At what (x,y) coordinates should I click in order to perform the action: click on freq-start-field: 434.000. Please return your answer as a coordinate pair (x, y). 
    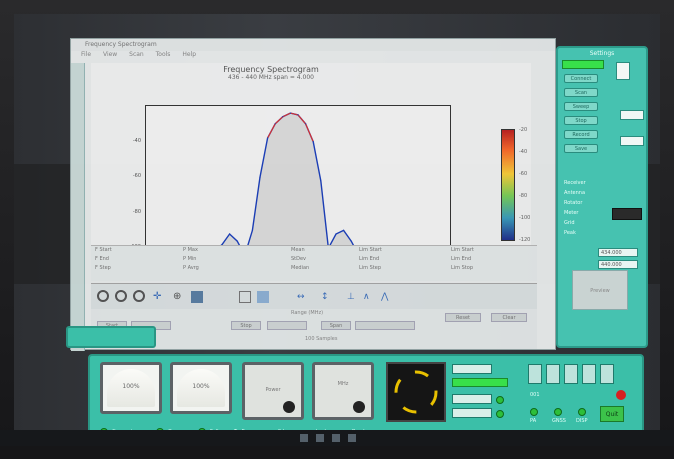
    Looking at the image, I should click on (618, 252).